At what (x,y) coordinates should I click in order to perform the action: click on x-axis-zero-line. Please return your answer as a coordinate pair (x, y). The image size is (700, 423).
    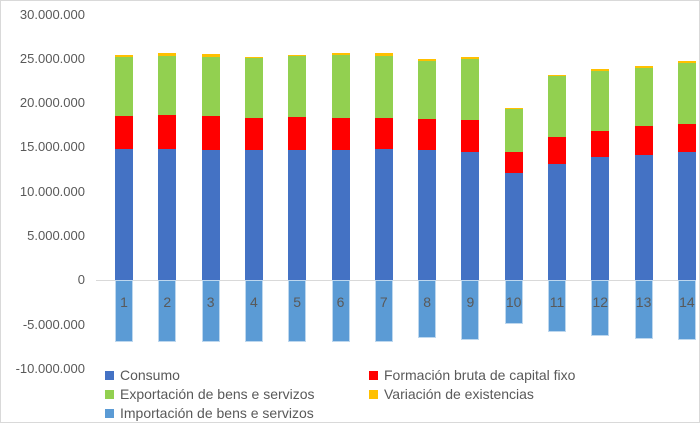
    Looking at the image, I should click on (395, 280).